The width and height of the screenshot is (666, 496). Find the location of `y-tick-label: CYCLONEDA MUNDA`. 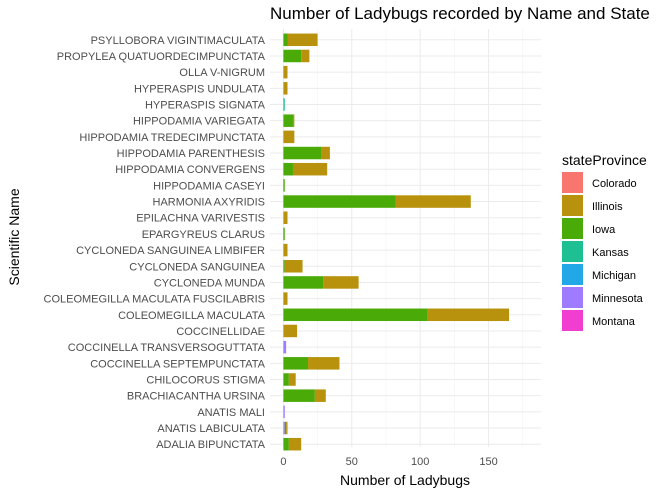

y-tick-label: CYCLONEDA MUNDA is located at coordinates (210, 283).